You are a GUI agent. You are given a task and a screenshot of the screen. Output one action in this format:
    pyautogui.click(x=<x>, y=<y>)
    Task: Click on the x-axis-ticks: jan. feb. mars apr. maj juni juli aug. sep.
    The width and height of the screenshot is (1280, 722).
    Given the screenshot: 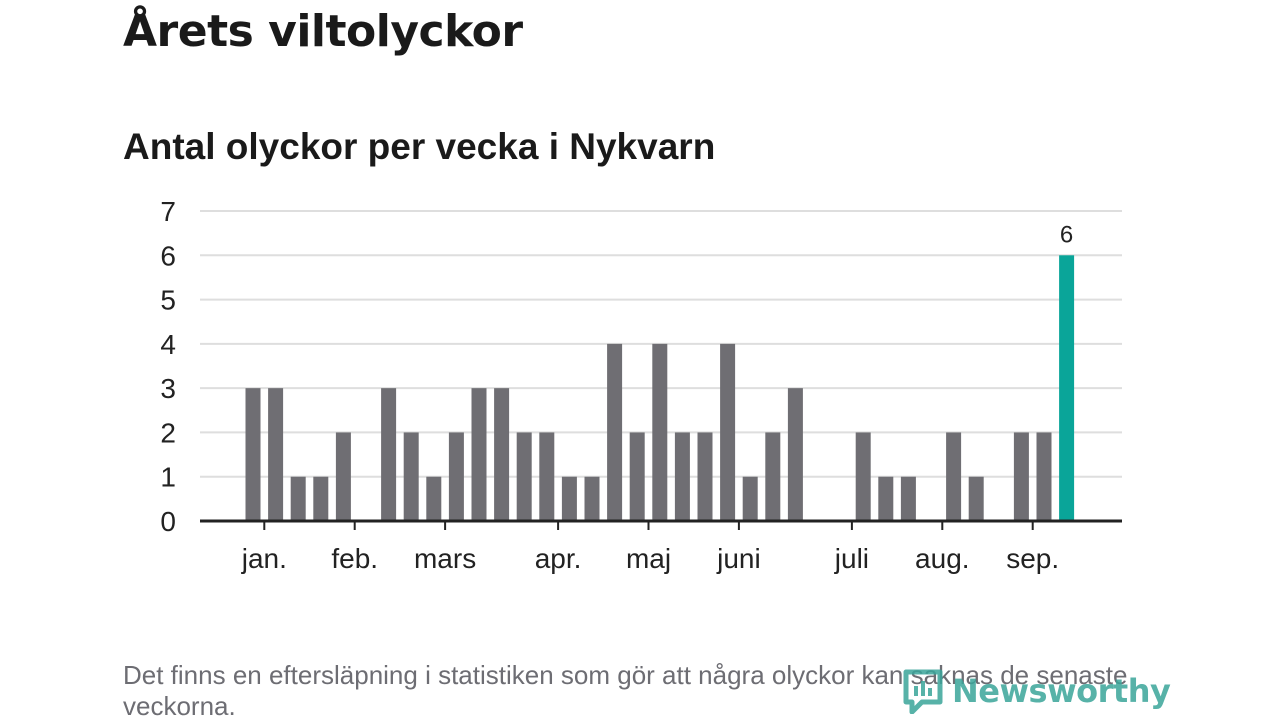 What is the action you would take?
    pyautogui.click(x=650, y=547)
    